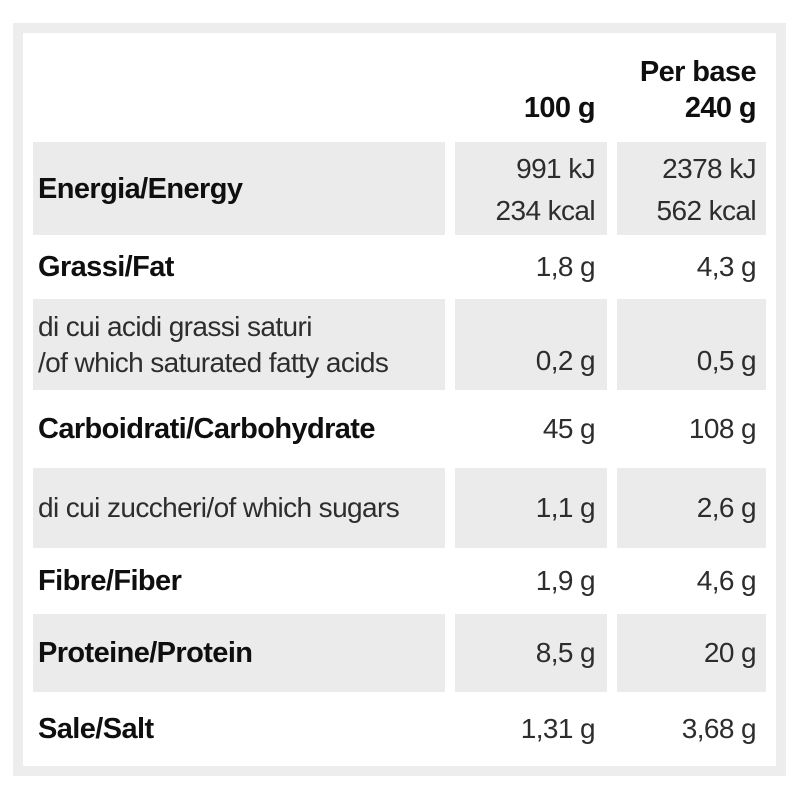 Image resolution: width=800 pixels, height=800 pixels. Describe the element at coordinates (145, 653) in the screenshot. I see `row-label: Proteine/Protein` at that location.